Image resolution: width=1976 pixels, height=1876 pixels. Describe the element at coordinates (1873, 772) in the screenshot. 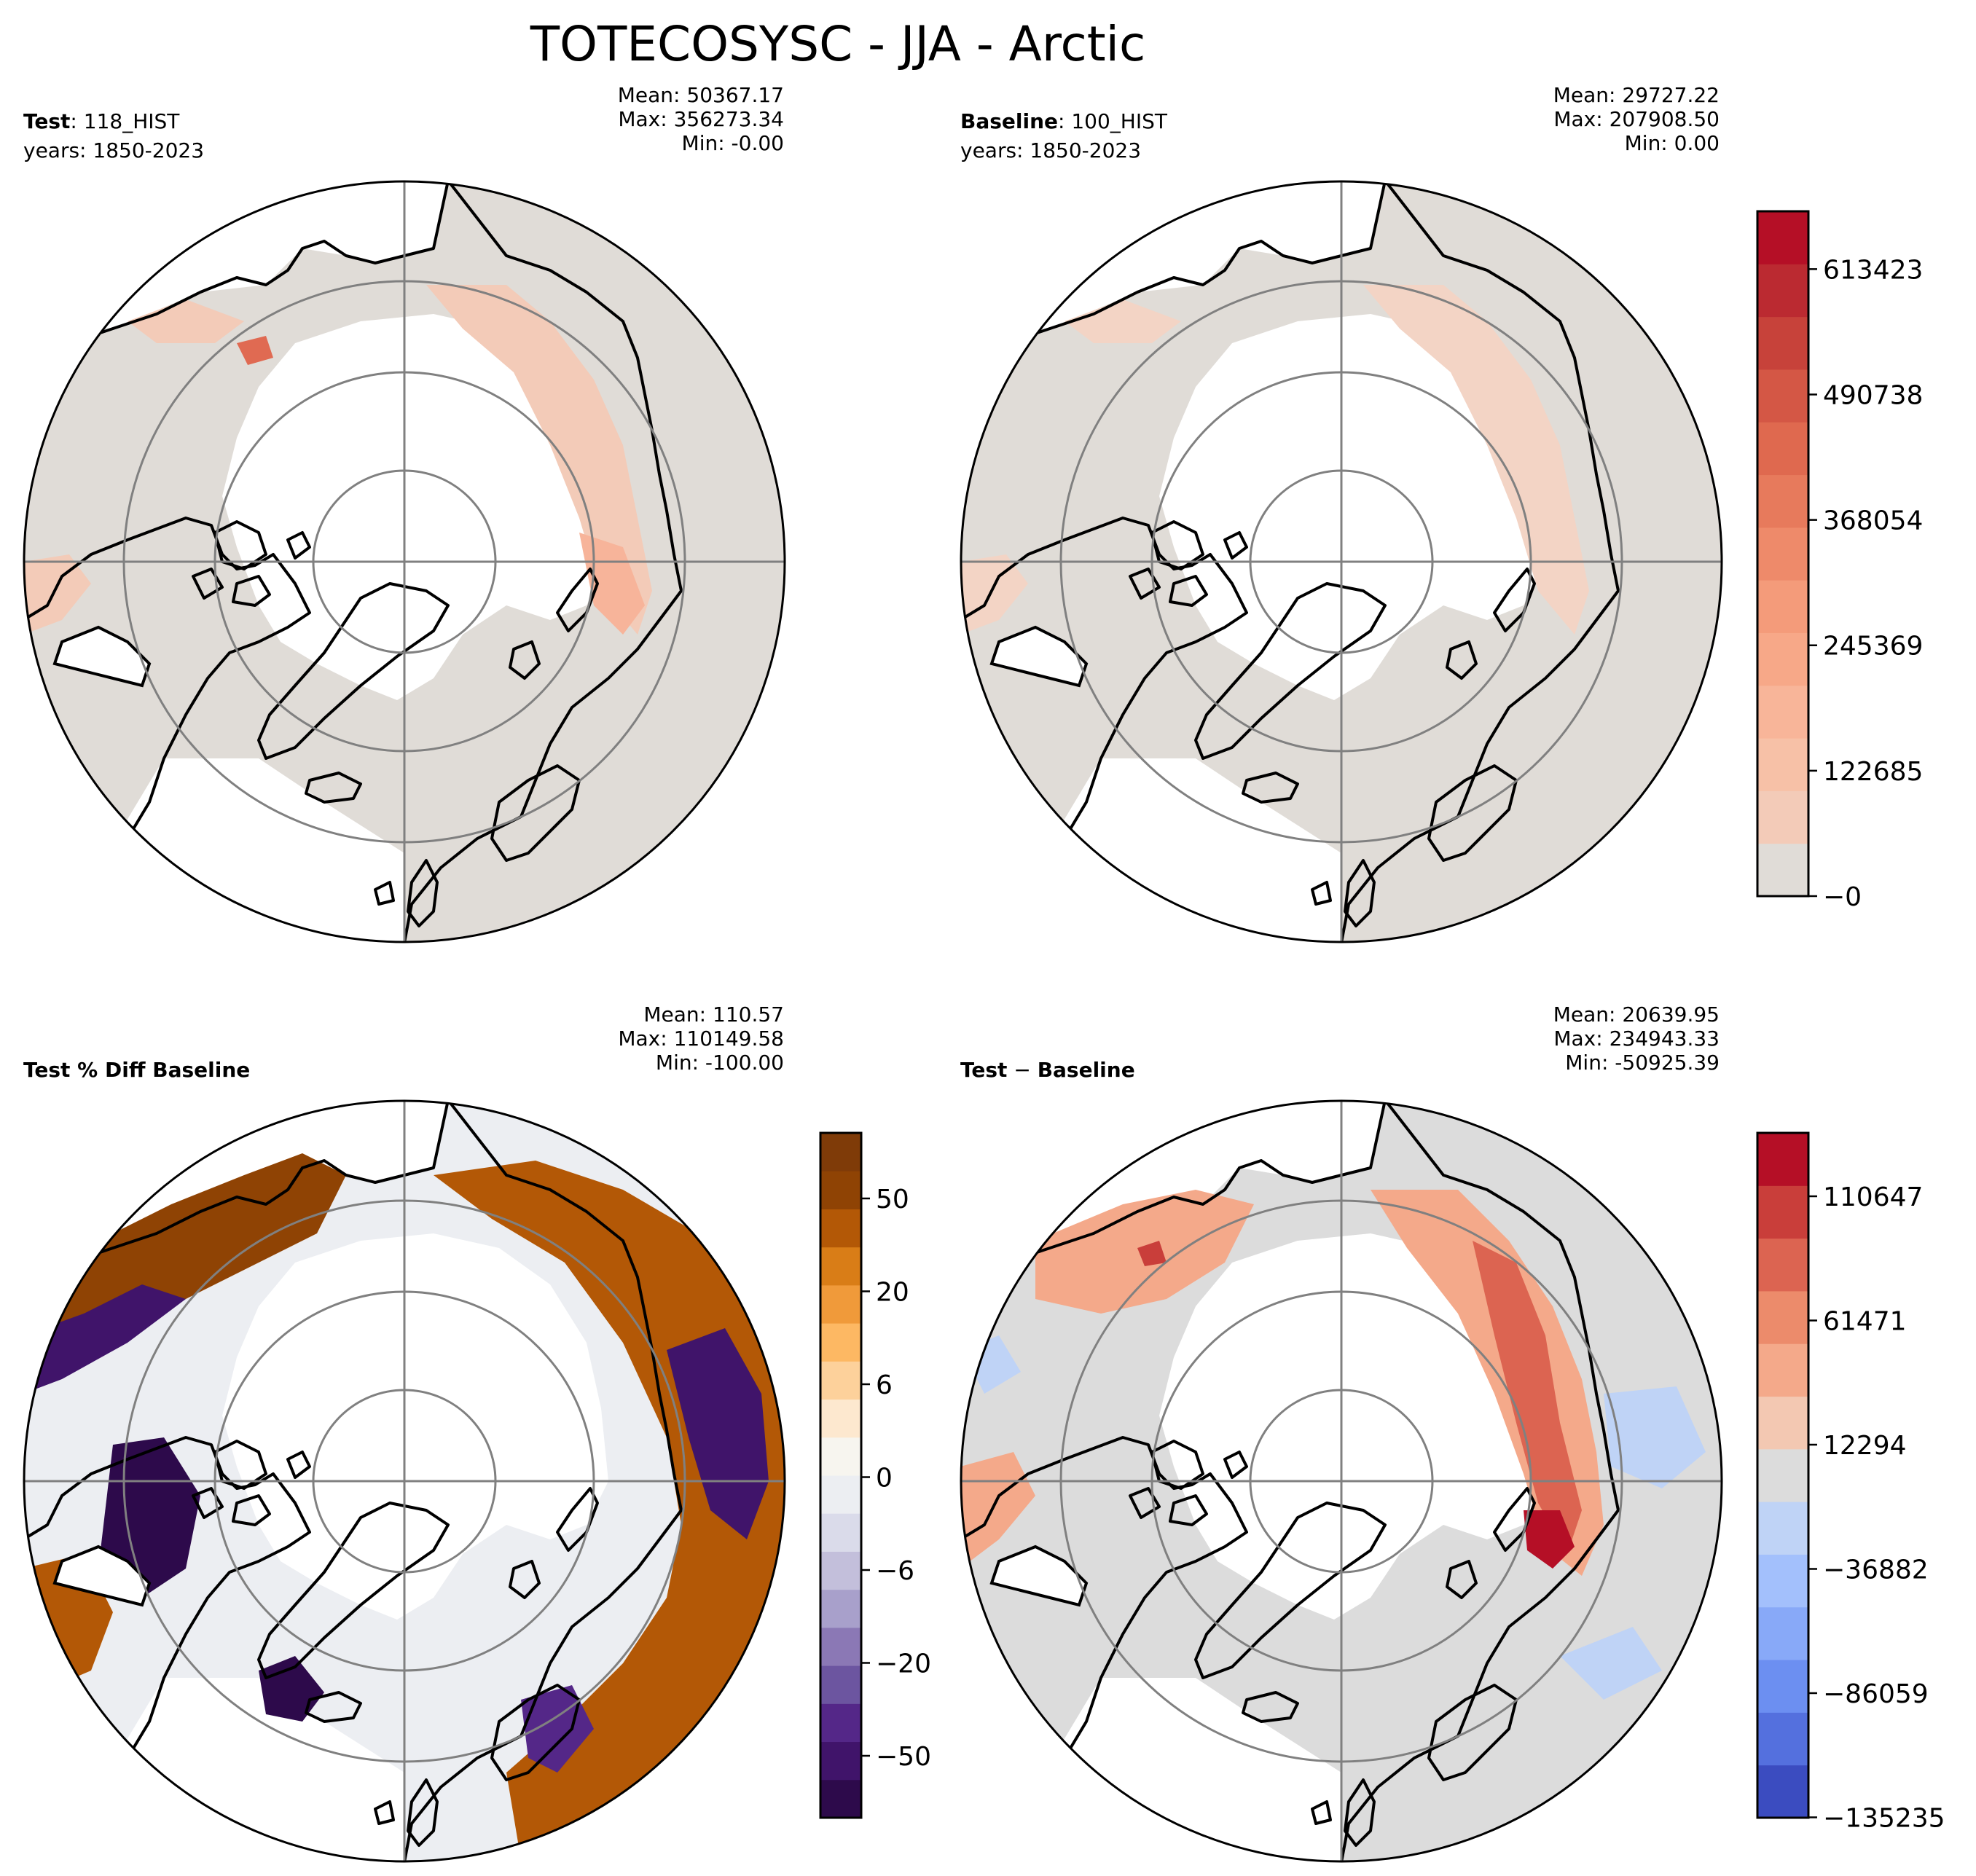

I see `colorbar-tick-label-1: 122685` at that location.